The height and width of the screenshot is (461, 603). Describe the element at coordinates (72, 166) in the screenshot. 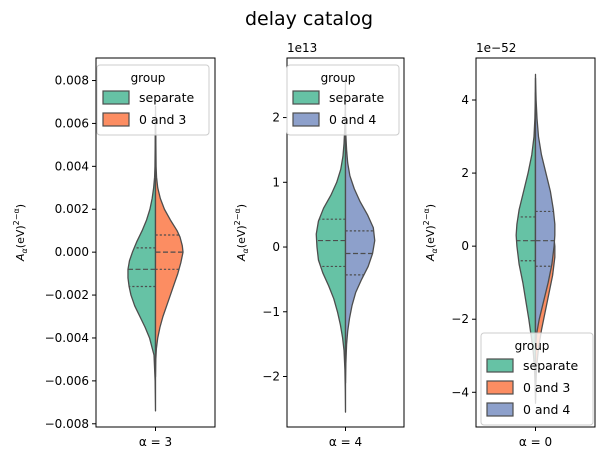

I see `y-tick-label: 0.004` at that location.